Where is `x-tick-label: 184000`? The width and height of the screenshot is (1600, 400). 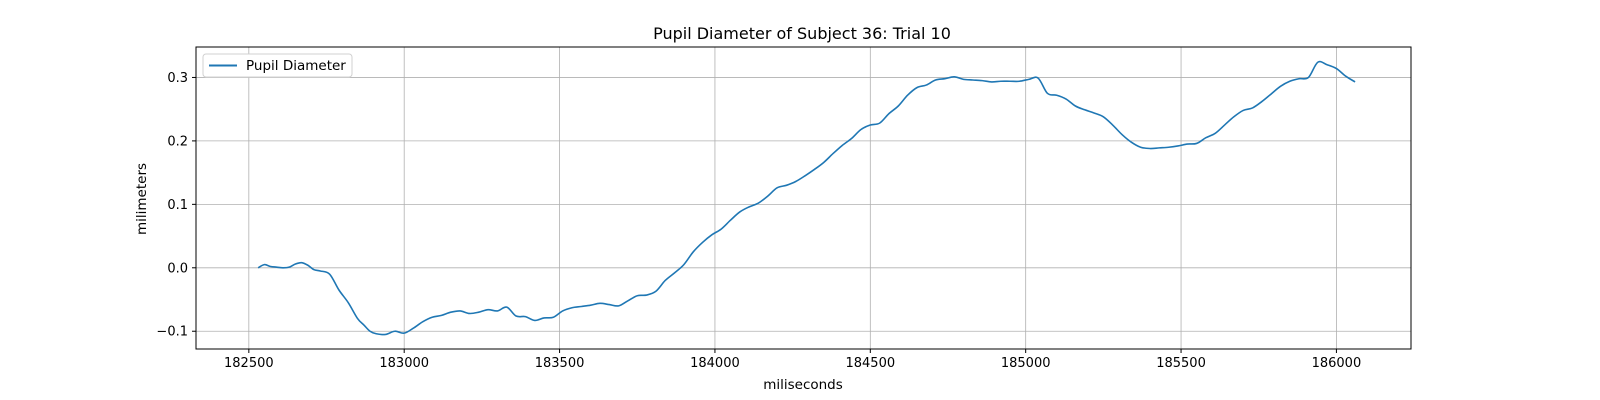
x-tick-label: 184000 is located at coordinates (715, 363).